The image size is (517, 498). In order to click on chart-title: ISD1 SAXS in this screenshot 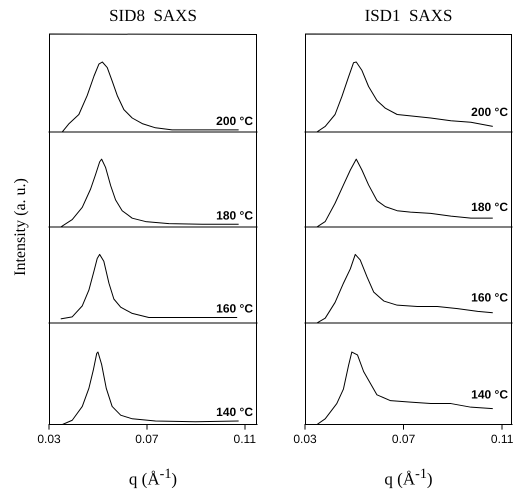, I will do `click(409, 16)`.